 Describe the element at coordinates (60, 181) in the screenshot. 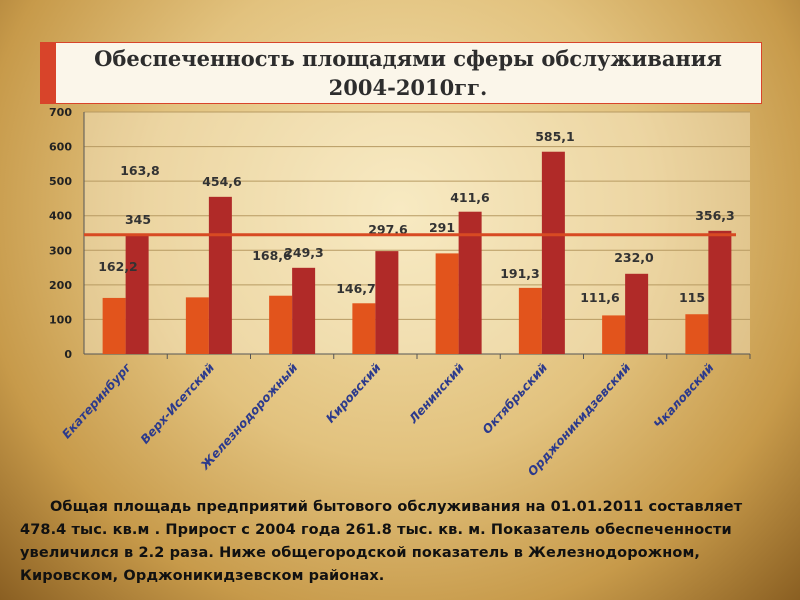

I see `y-tick-label: 500` at that location.